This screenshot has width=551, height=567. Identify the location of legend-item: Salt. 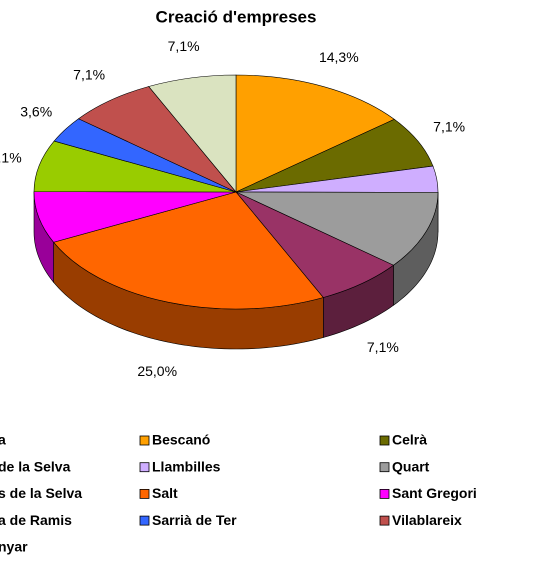
(158, 493).